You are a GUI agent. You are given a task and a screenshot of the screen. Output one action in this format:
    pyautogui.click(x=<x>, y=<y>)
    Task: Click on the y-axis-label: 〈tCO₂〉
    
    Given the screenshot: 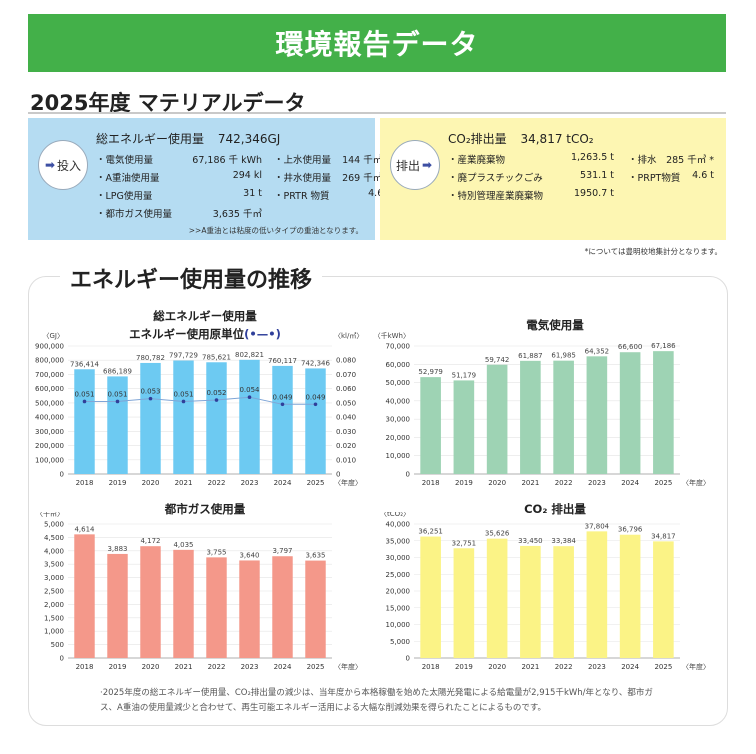 What is the action you would take?
    pyautogui.click(x=395, y=515)
    